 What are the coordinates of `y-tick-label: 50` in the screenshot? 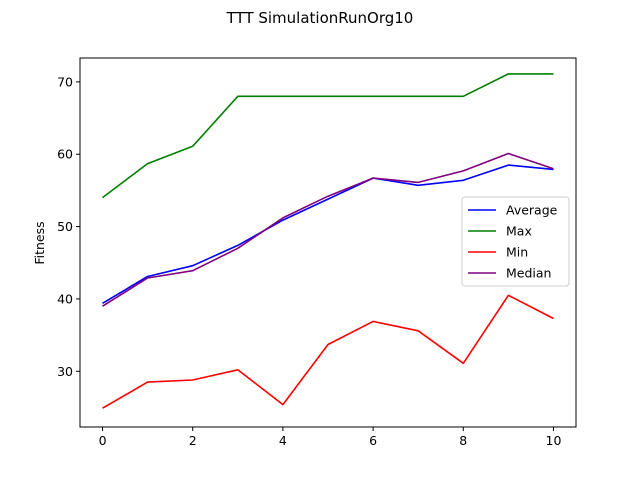 It's located at (65, 226).